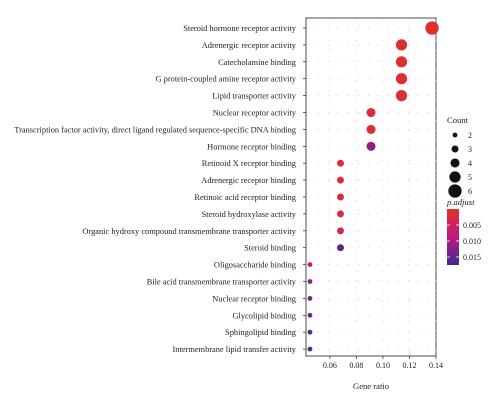 The image size is (500, 408). Describe the element at coordinates (458, 120) in the screenshot. I see `size-legend-title: Count` at that location.